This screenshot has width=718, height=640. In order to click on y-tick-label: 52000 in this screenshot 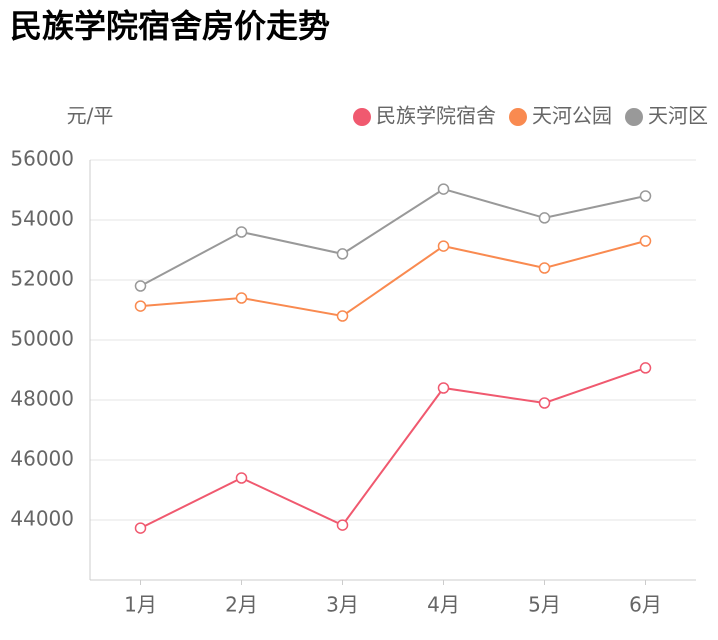, I will do `click(42, 279)`.